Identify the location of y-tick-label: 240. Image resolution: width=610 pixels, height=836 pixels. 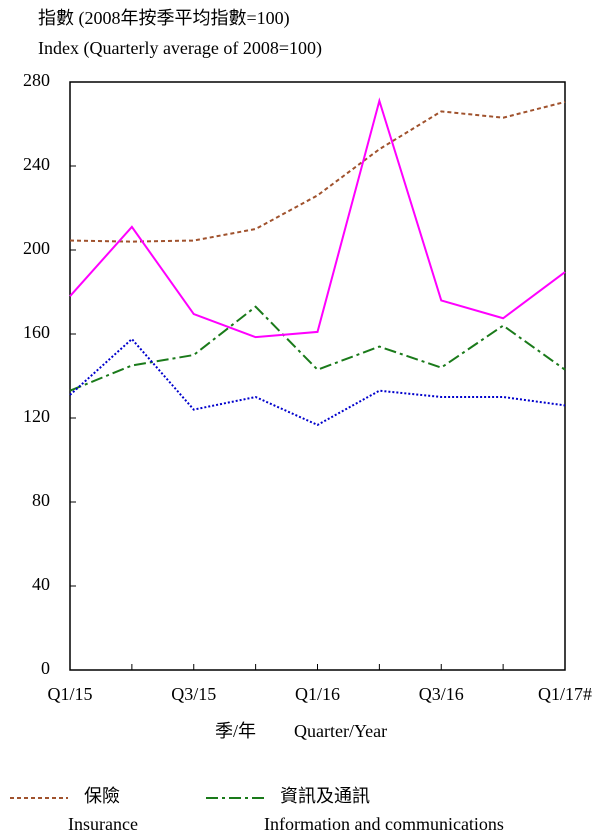
(36, 164).